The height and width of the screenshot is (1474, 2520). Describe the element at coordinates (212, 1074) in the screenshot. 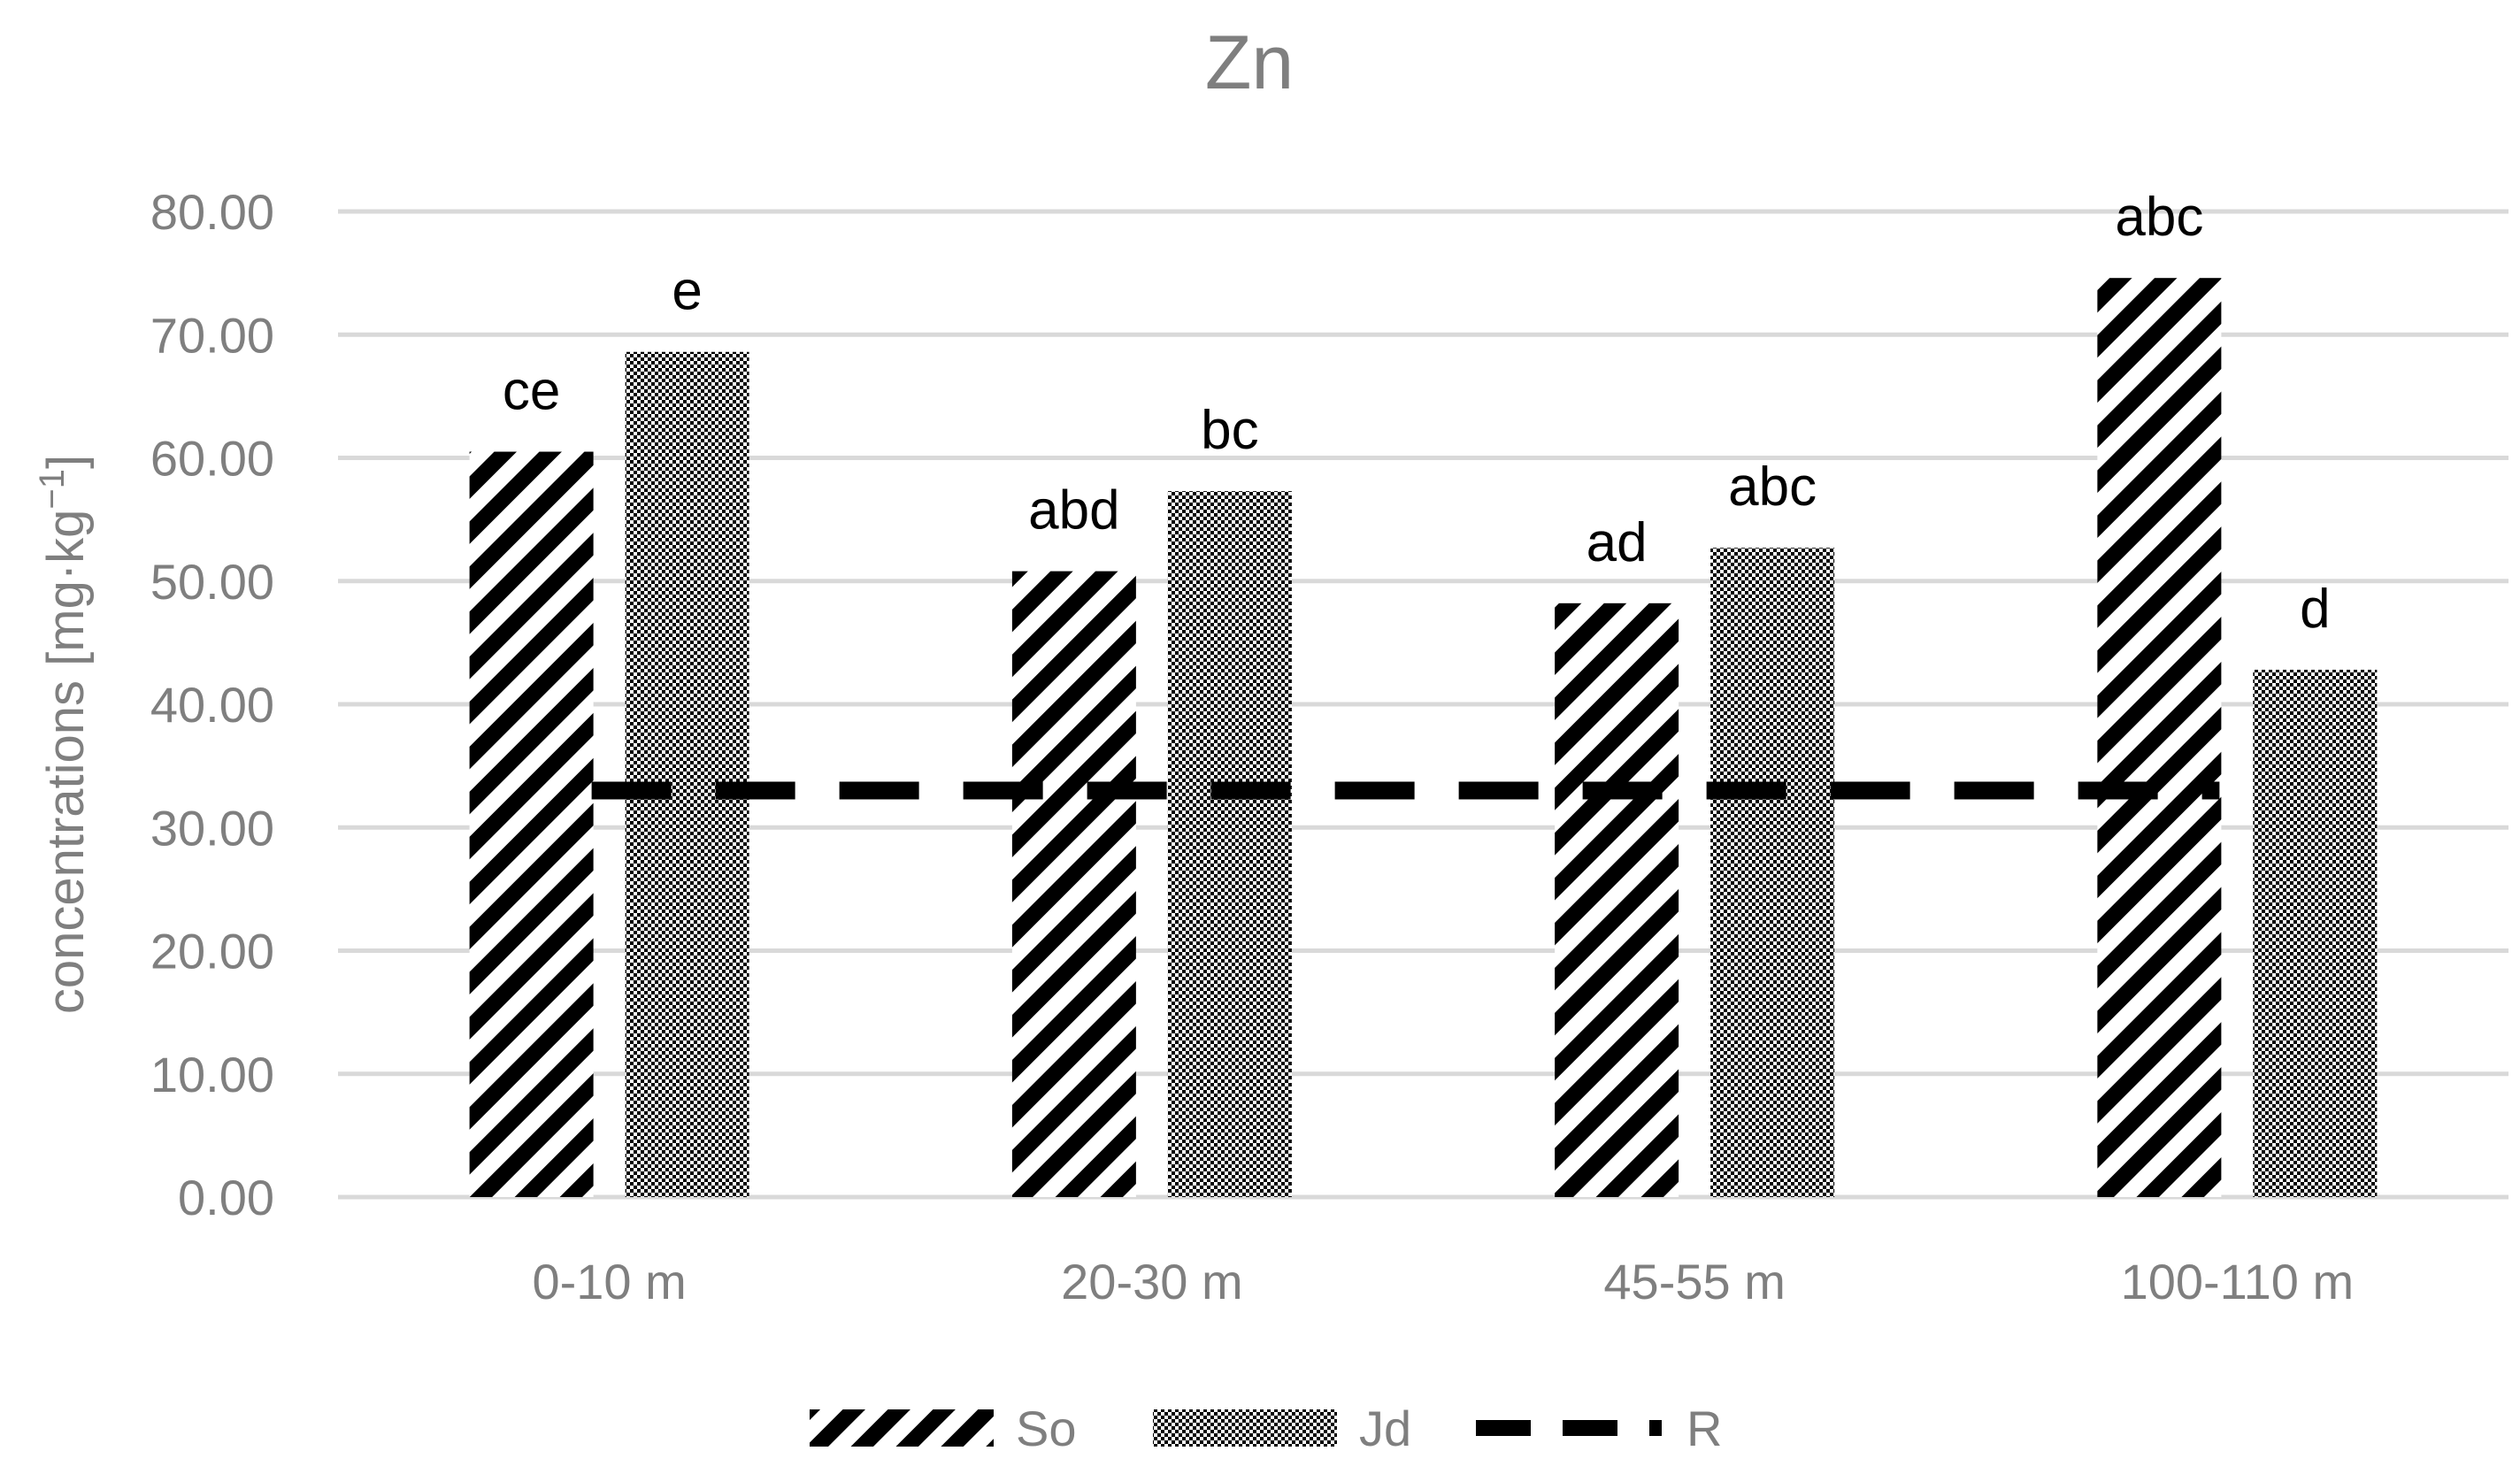

I see `y-tick-label: 10.00` at that location.